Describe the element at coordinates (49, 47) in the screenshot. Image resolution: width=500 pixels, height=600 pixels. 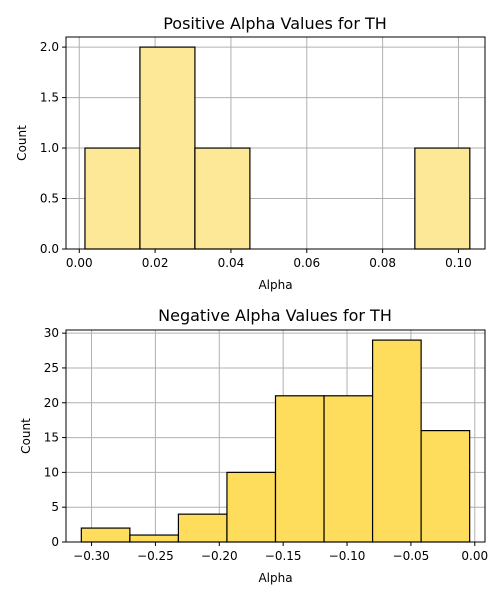
I see `y-tick-label: 2.0` at that location.